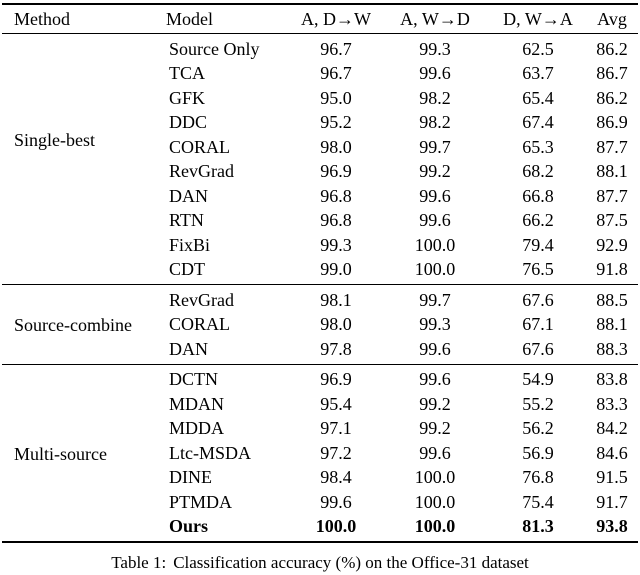 This screenshot has height=575, width=640. What do you see at coordinates (612, 48) in the screenshot?
I see `avg-cell: 86.2` at bounding box center [612, 48].